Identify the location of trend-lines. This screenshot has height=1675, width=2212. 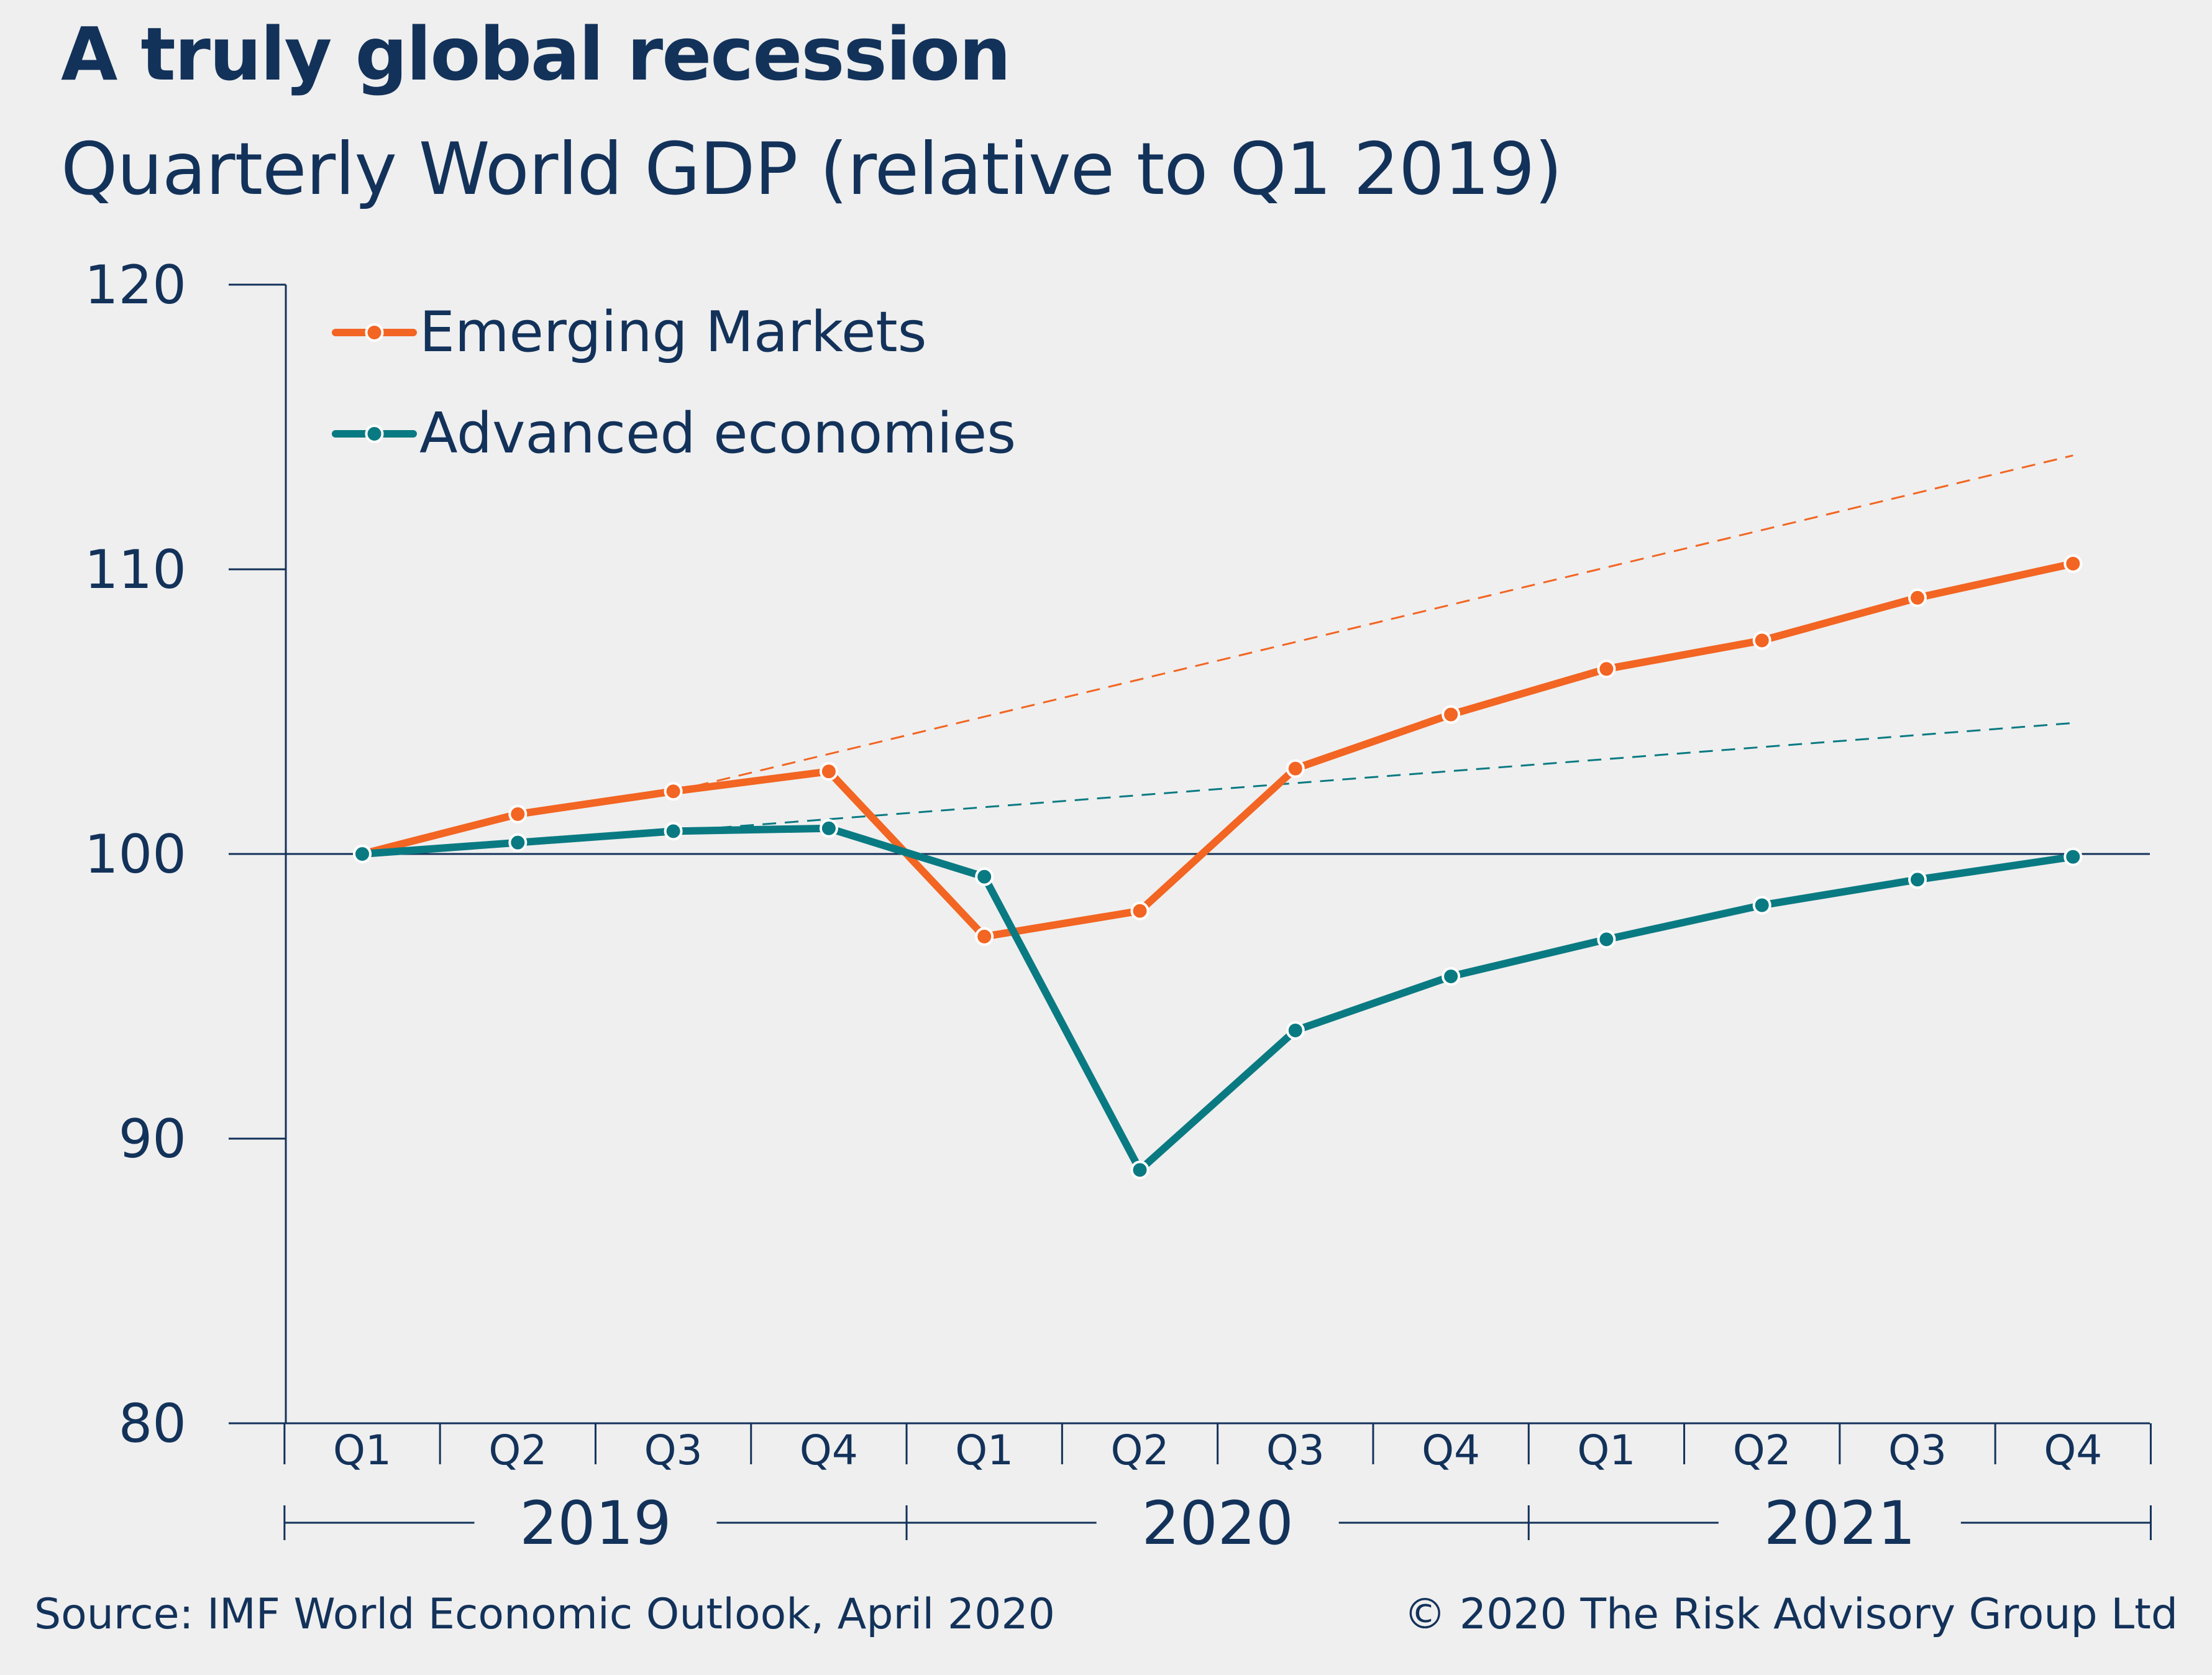
(1373, 643).